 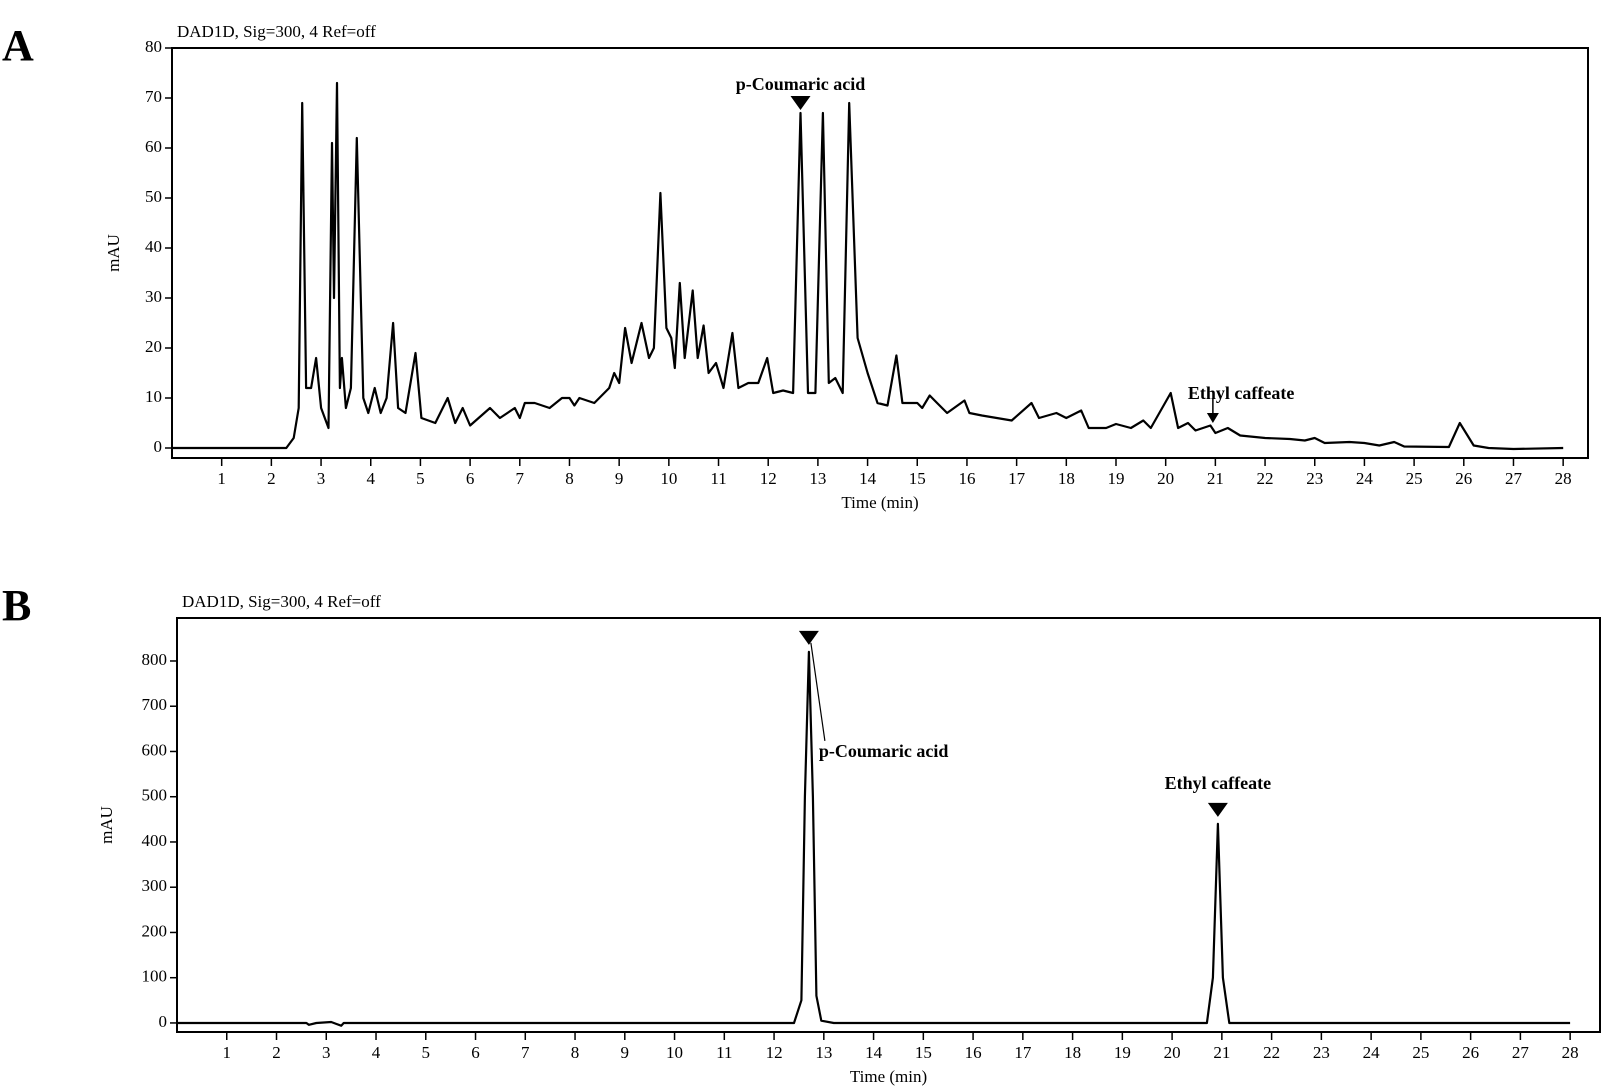 What do you see at coordinates (153, 246) in the screenshot?
I see `y-tick-label: 40` at bounding box center [153, 246].